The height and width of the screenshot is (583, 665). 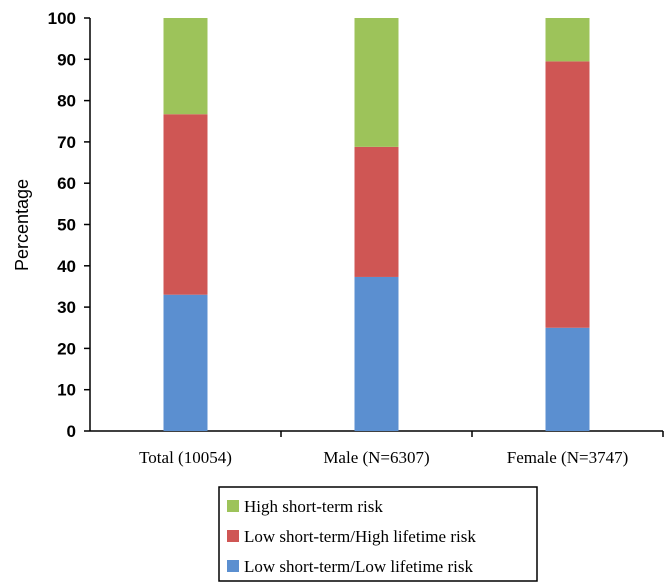 What do you see at coordinates (66, 101) in the screenshot?
I see `y-tick-label: 80` at bounding box center [66, 101].